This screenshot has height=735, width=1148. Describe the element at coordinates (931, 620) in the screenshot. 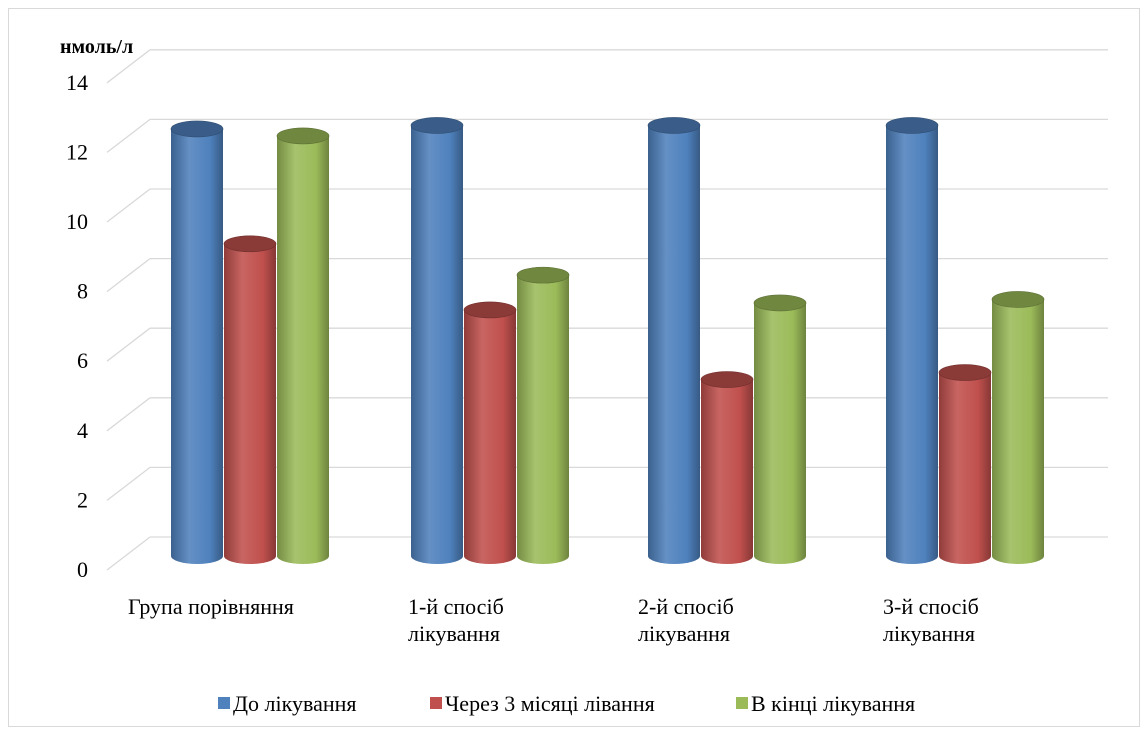

I see `category-label: 3-й спосіб лікування` at that location.